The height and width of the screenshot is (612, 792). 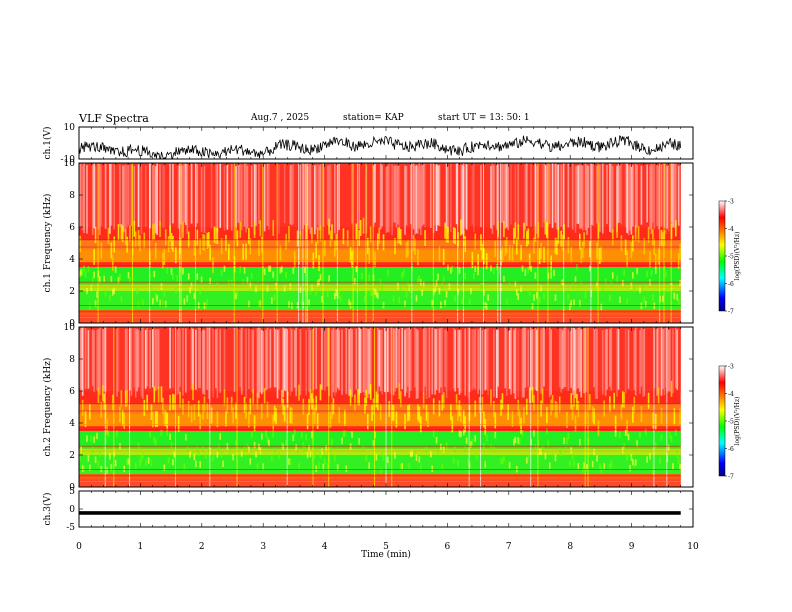 What do you see at coordinates (72, 196) in the screenshot?
I see `y-tick-label: 8` at bounding box center [72, 196].